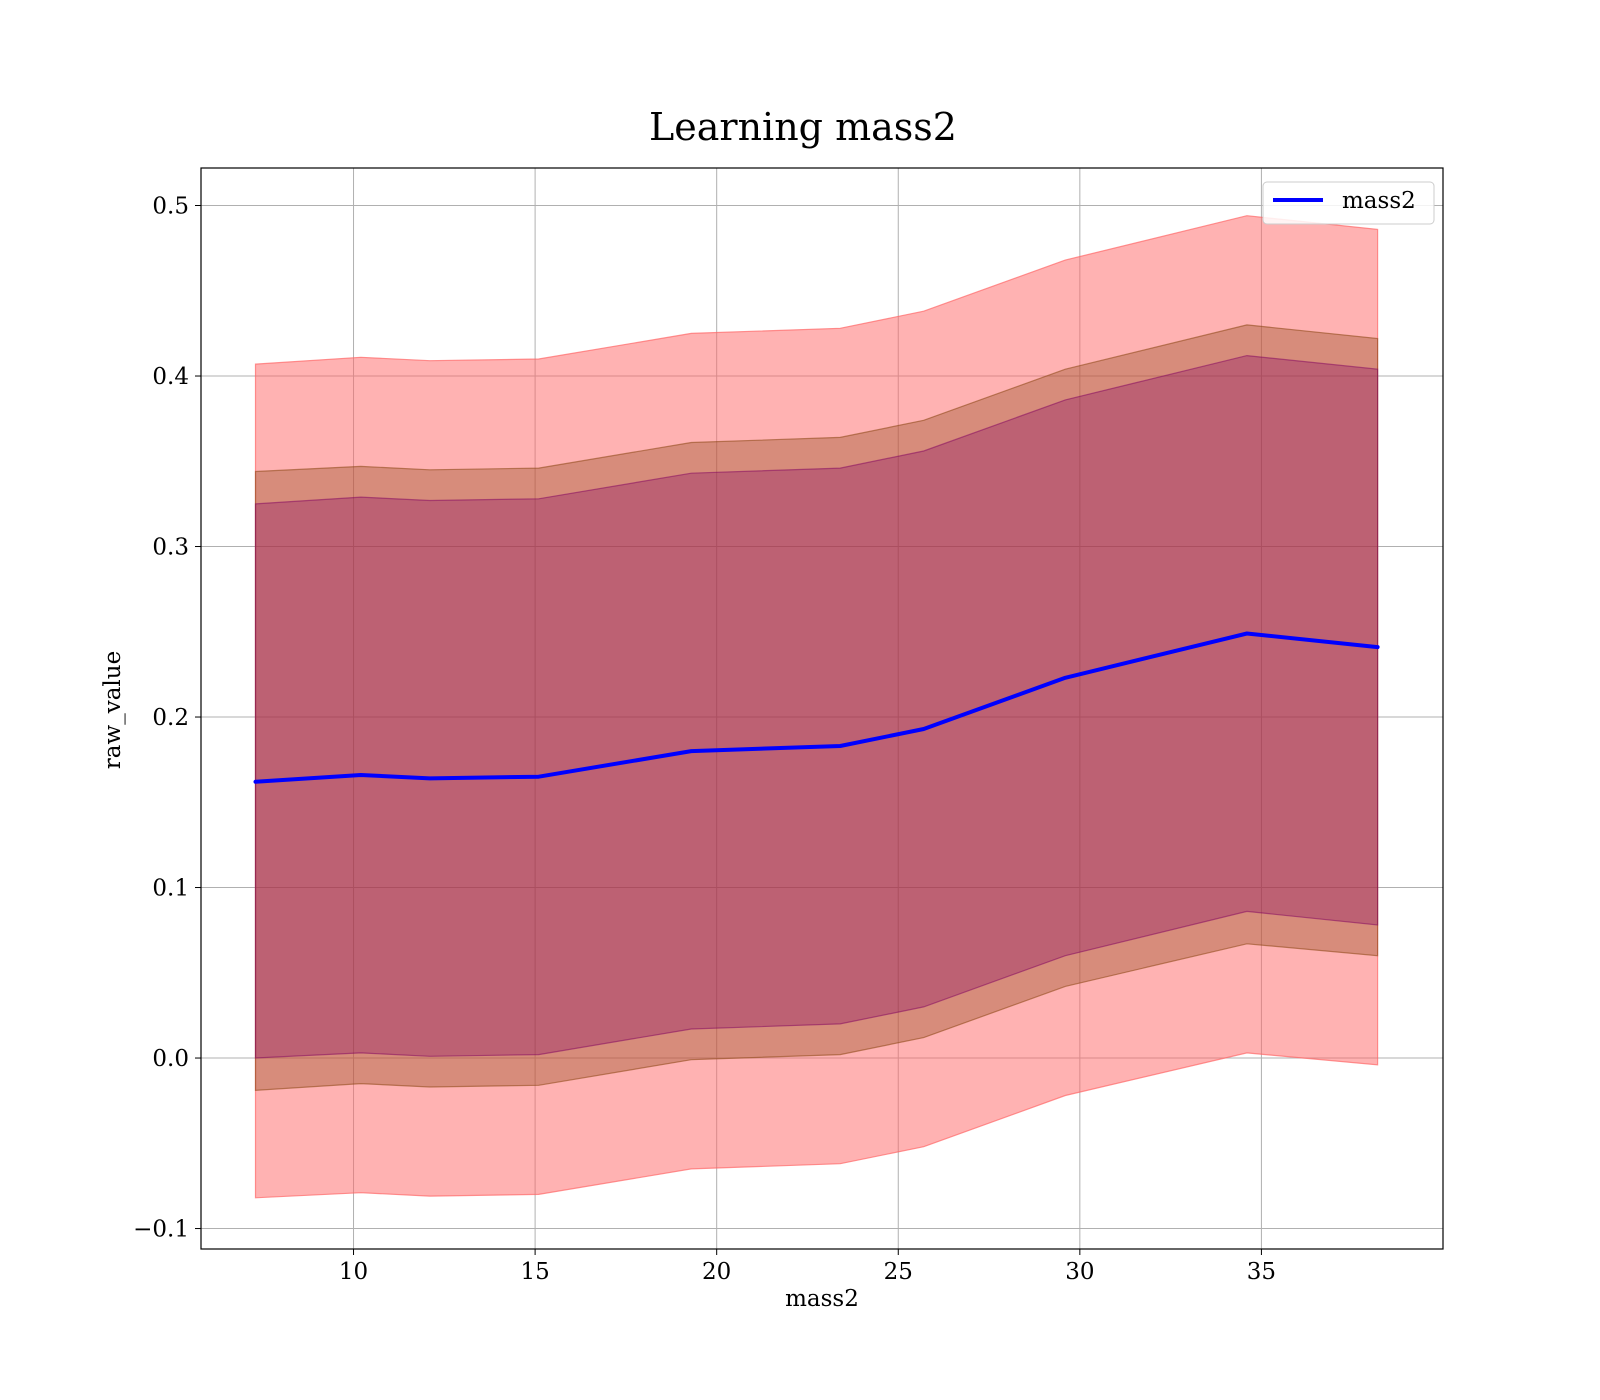 This screenshot has height=1400, width=1600. Describe the element at coordinates (161, 1230) in the screenshot. I see `y-tick-label: −0.1` at that location.